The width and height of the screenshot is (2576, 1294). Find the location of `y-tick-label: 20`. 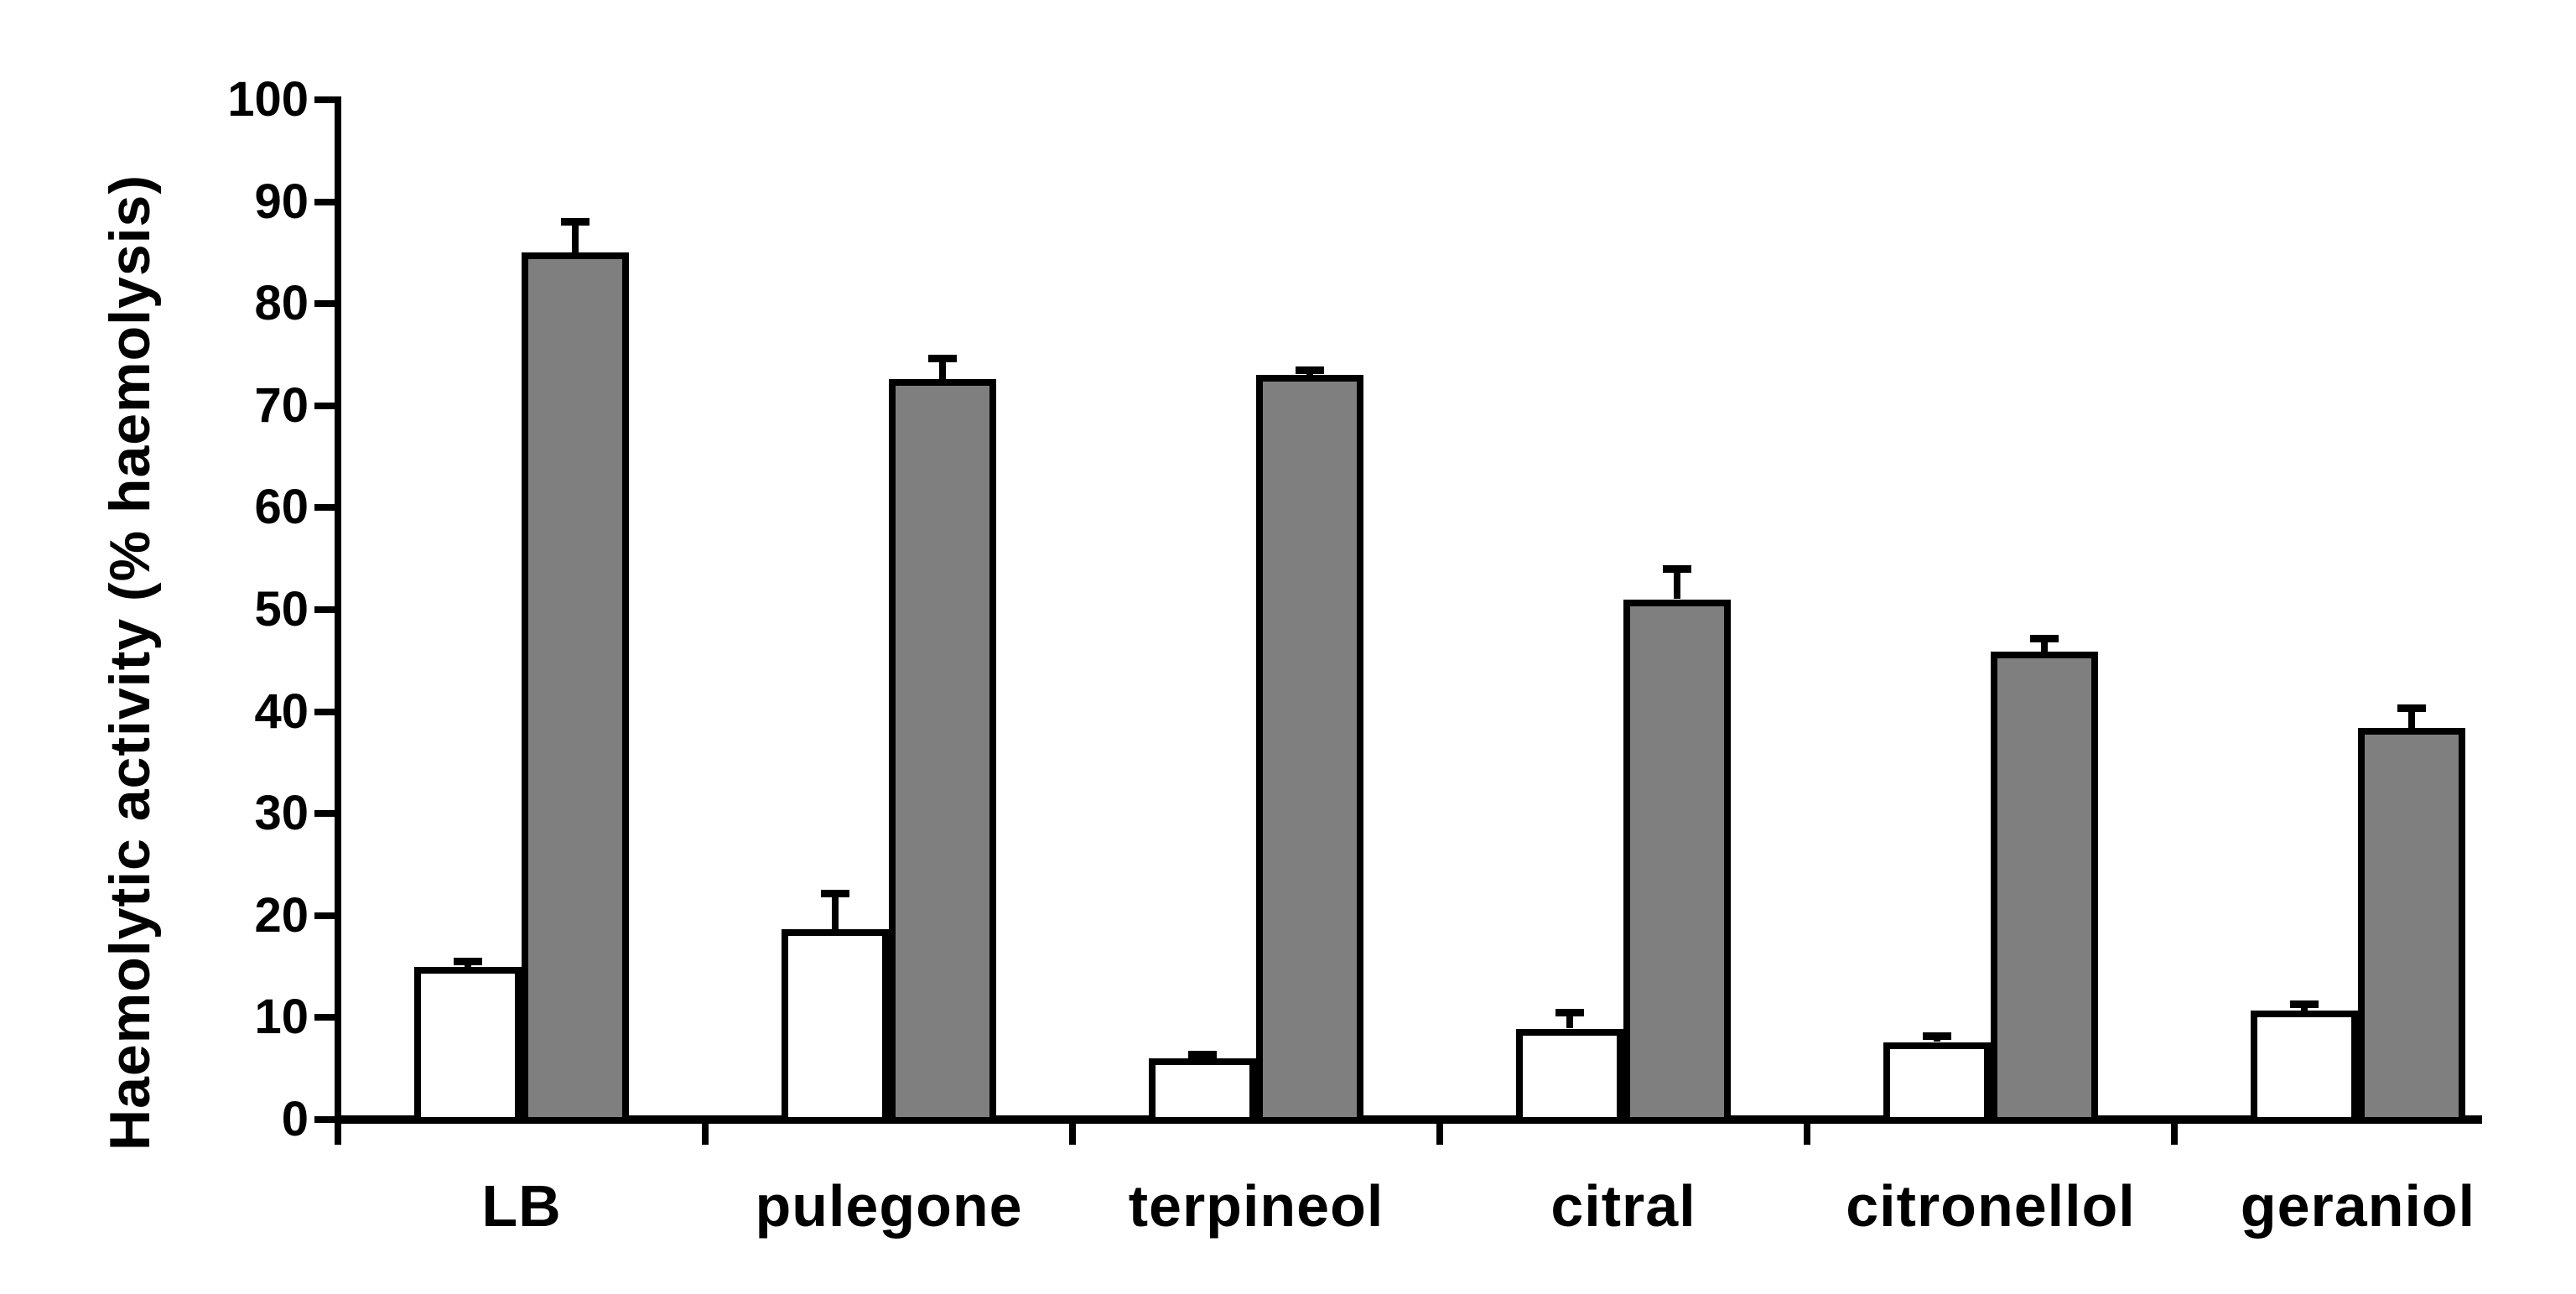

y-tick-label: 20 is located at coordinates (281, 915).